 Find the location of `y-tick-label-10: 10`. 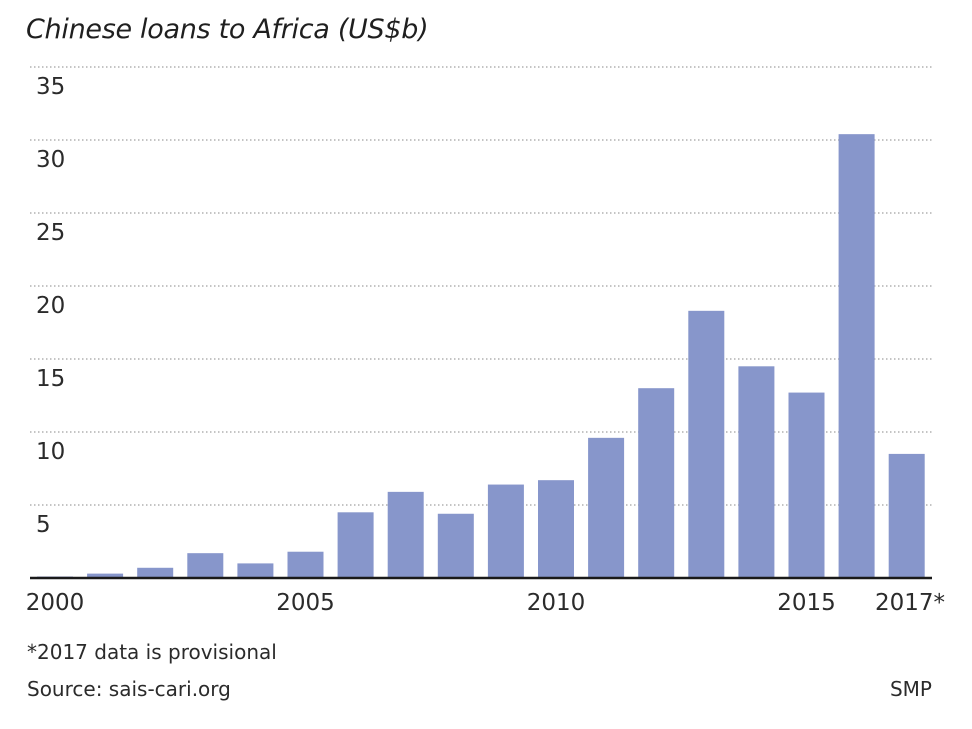

y-tick-label-10: 10 is located at coordinates (50, 452).